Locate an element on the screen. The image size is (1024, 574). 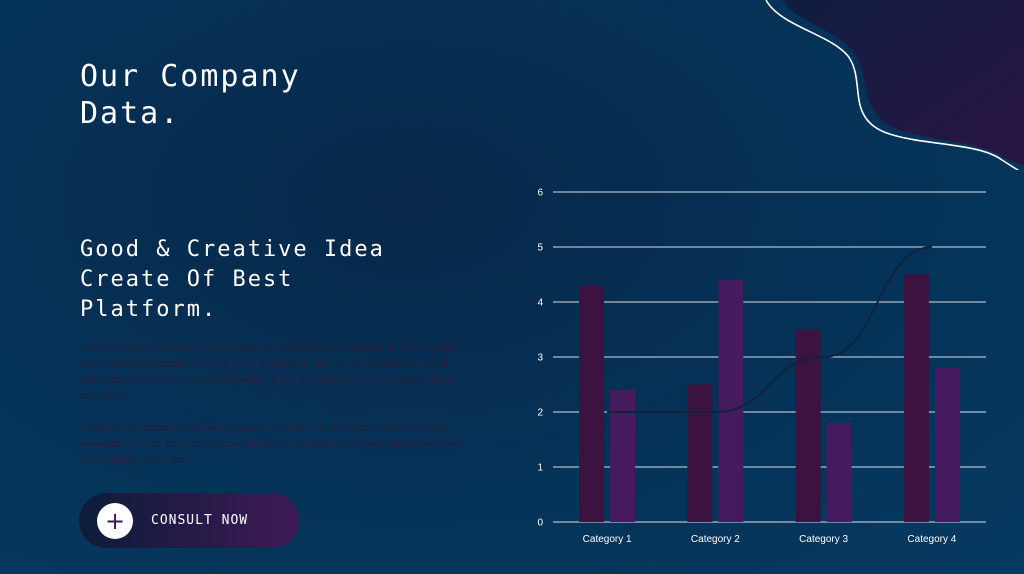
plus-icon: + is located at coordinates (115, 520).